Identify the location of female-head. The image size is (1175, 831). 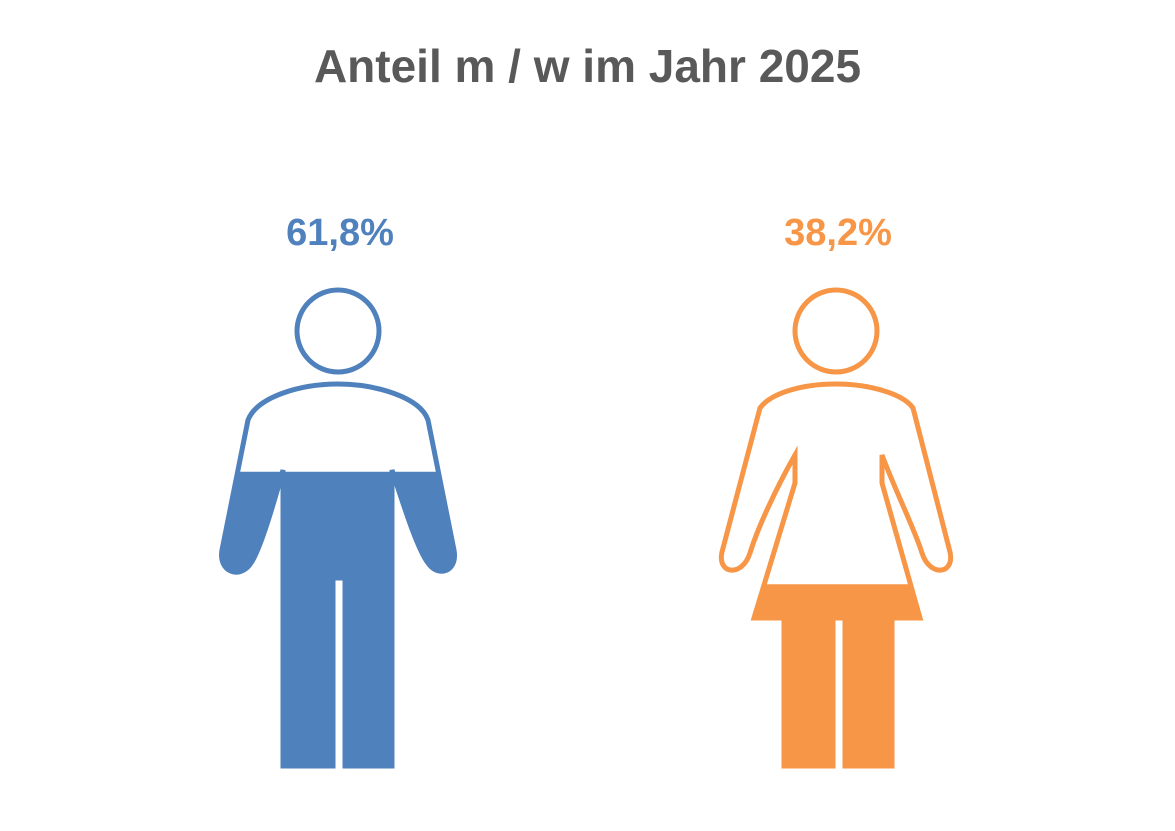
(836, 331).